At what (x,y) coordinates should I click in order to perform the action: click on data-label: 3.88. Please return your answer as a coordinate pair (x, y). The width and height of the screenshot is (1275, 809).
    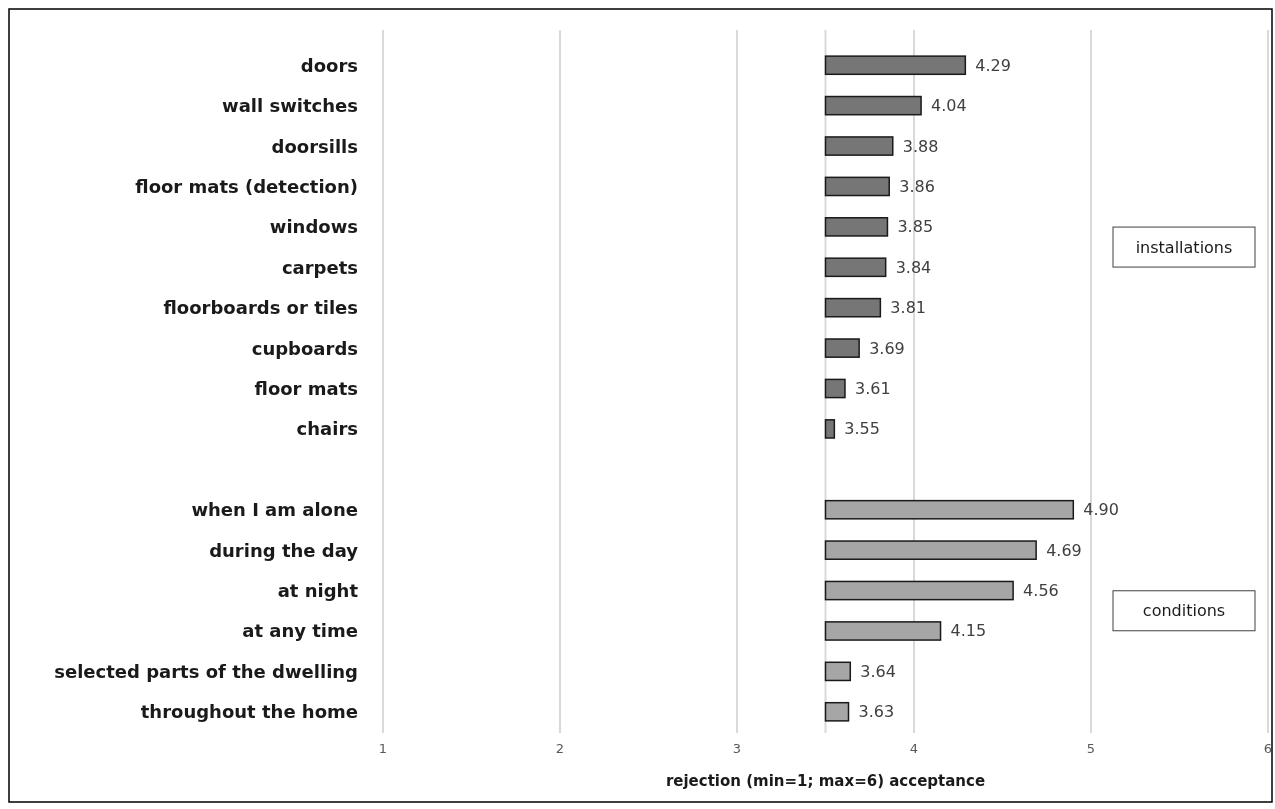
    Looking at the image, I should click on (920, 146).